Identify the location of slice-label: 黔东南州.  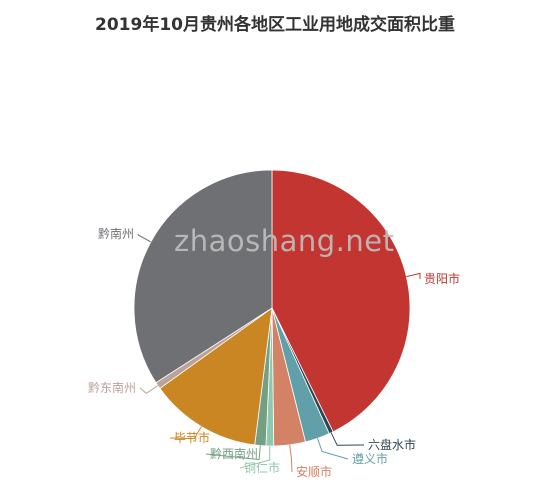
(112, 387).